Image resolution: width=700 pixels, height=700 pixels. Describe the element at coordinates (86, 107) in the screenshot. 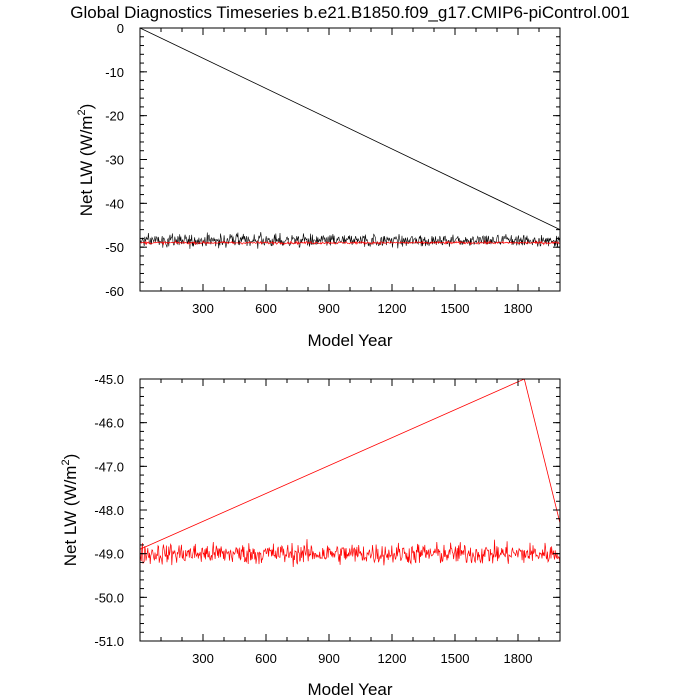

I see `top-y-axis-title-close: )` at that location.